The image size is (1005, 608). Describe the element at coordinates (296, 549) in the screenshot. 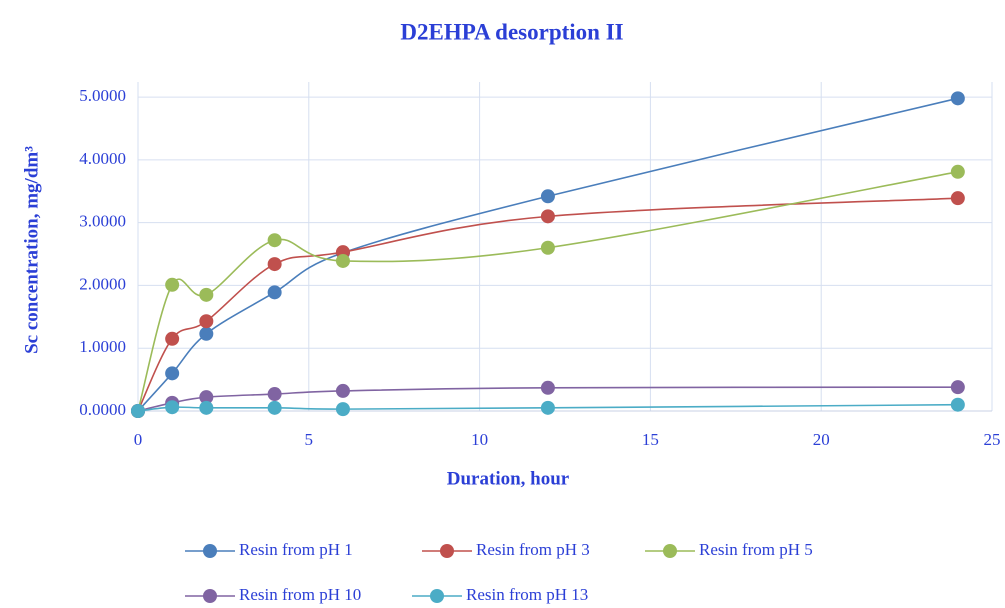

I see `legend-label: Resin from pH 1` at that location.